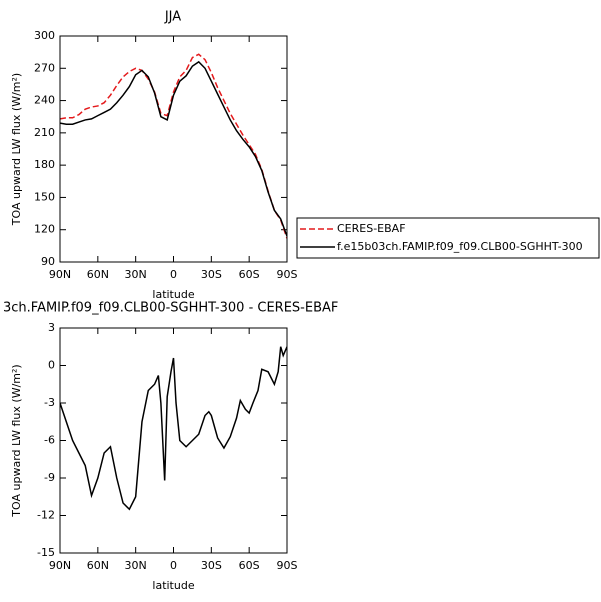 The image size is (601, 602). Describe the element at coordinates (51, 327) in the screenshot. I see `y-tick-label: 3` at that location.